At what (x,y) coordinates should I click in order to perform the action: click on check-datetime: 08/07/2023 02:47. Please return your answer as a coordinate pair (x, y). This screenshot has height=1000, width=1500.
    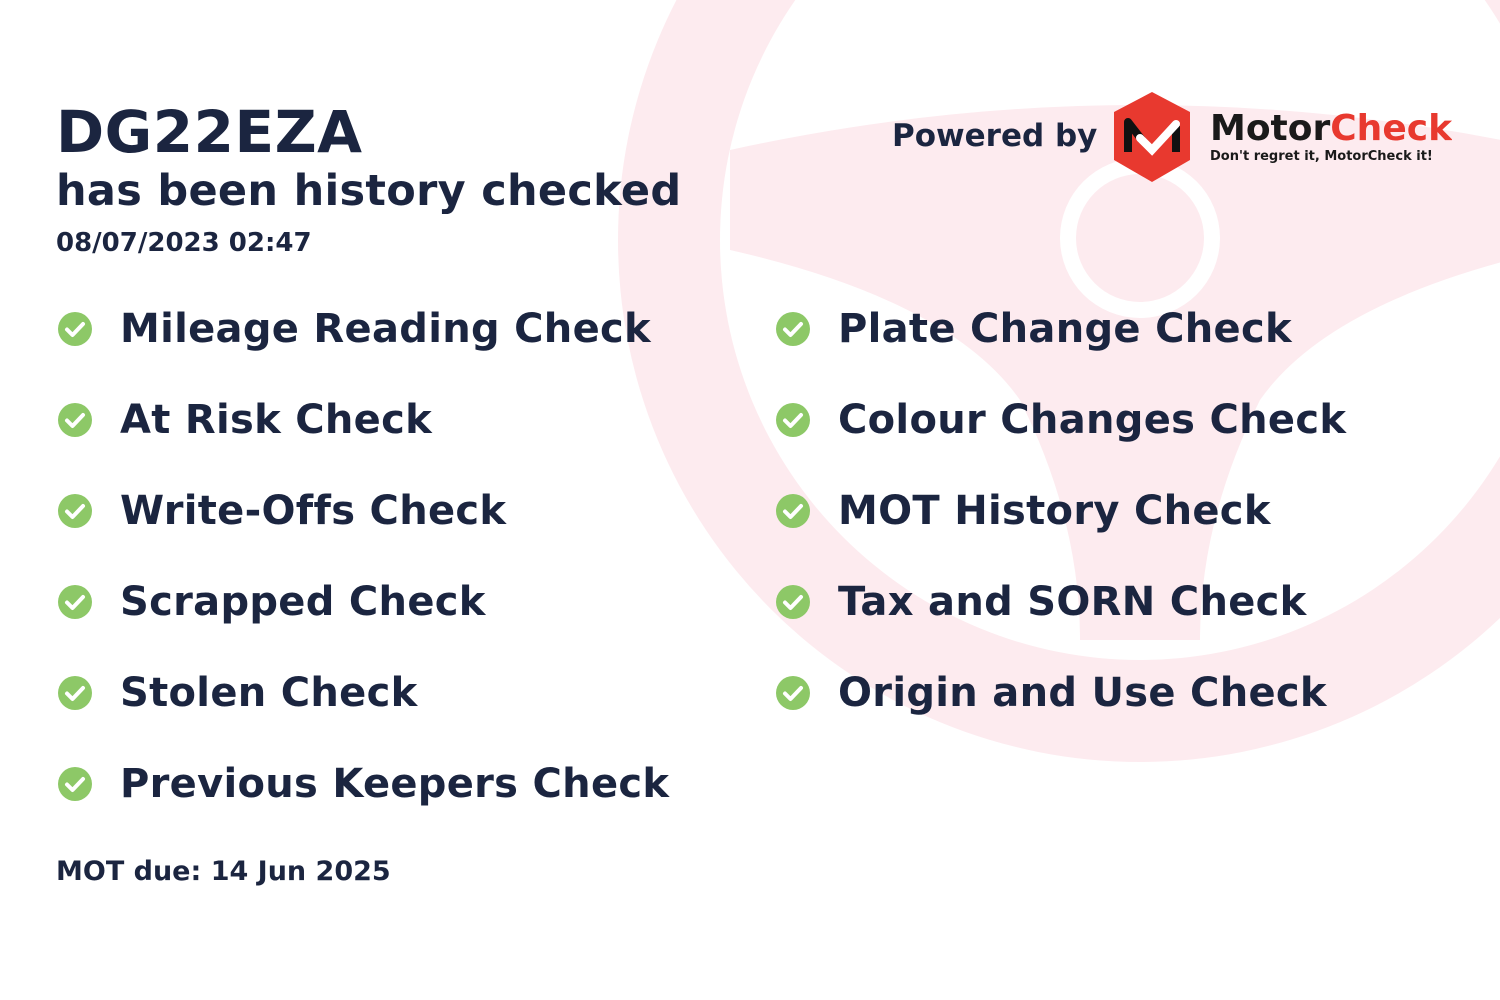
    Looking at the image, I should click on (184, 243).